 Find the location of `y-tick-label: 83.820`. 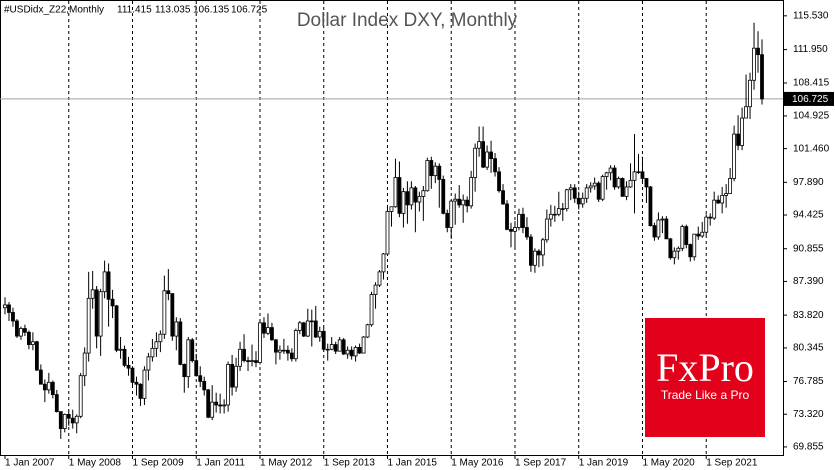

y-tick-label: 83.820 is located at coordinates (808, 315).